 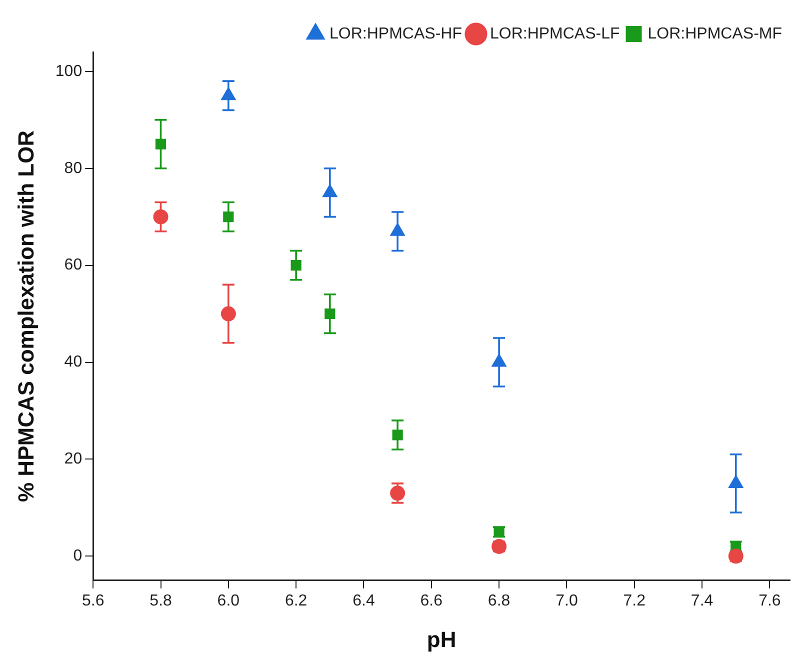 What do you see at coordinates (715, 33) in the screenshot?
I see `legend-label: LOR:HPMCAS-MF` at bounding box center [715, 33].